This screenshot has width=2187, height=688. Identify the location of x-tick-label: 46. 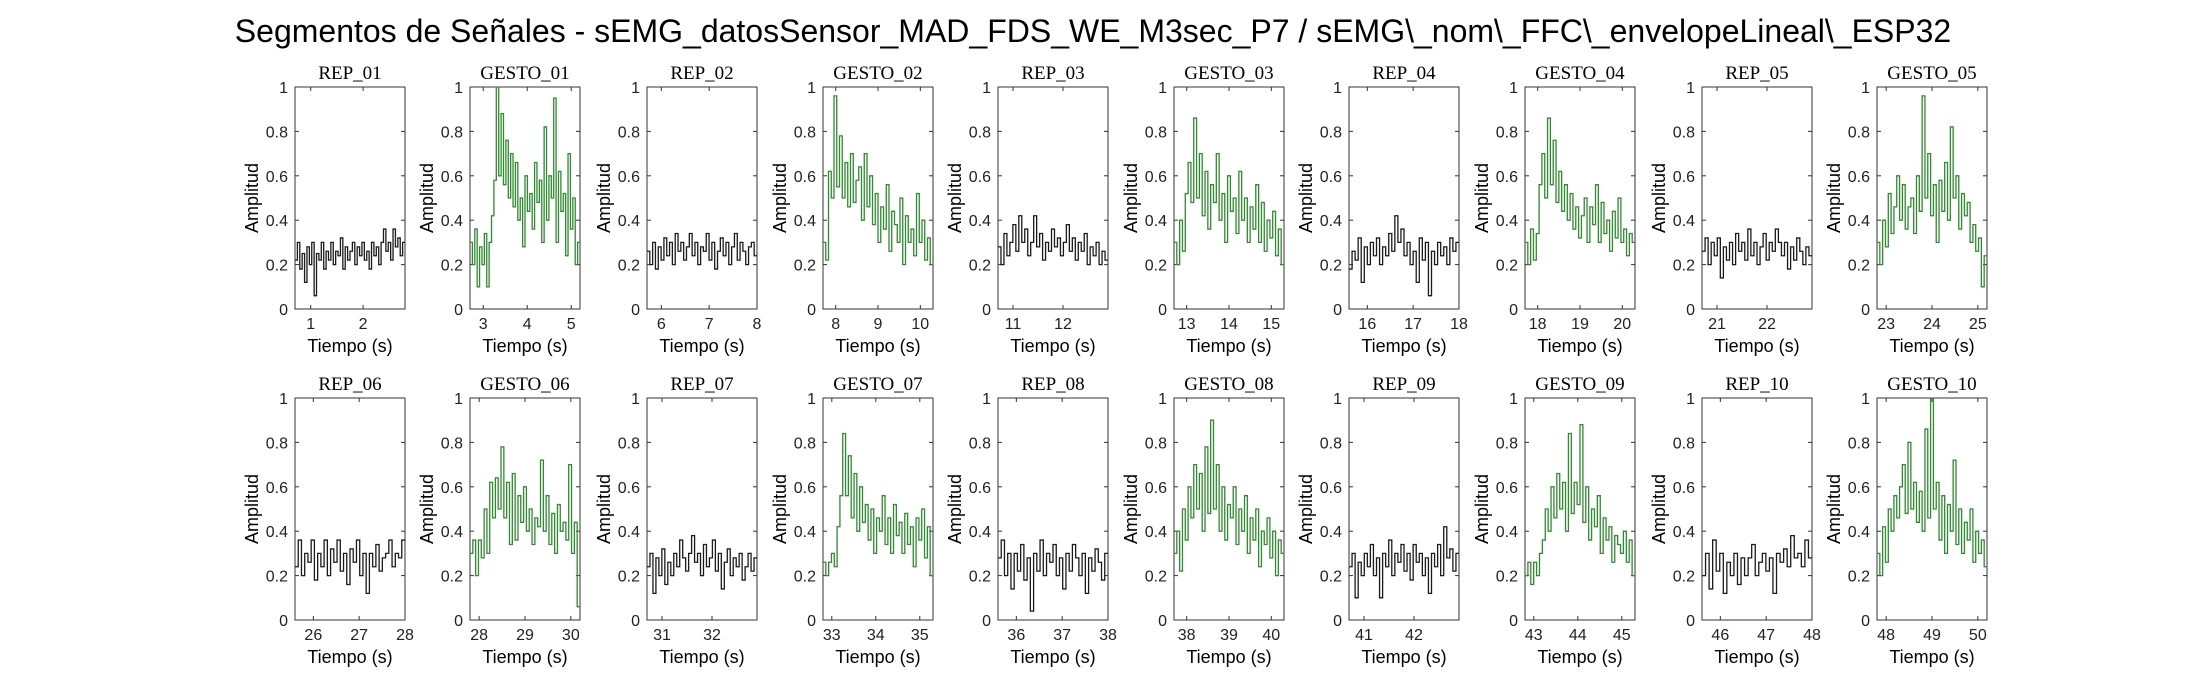
(1720, 635).